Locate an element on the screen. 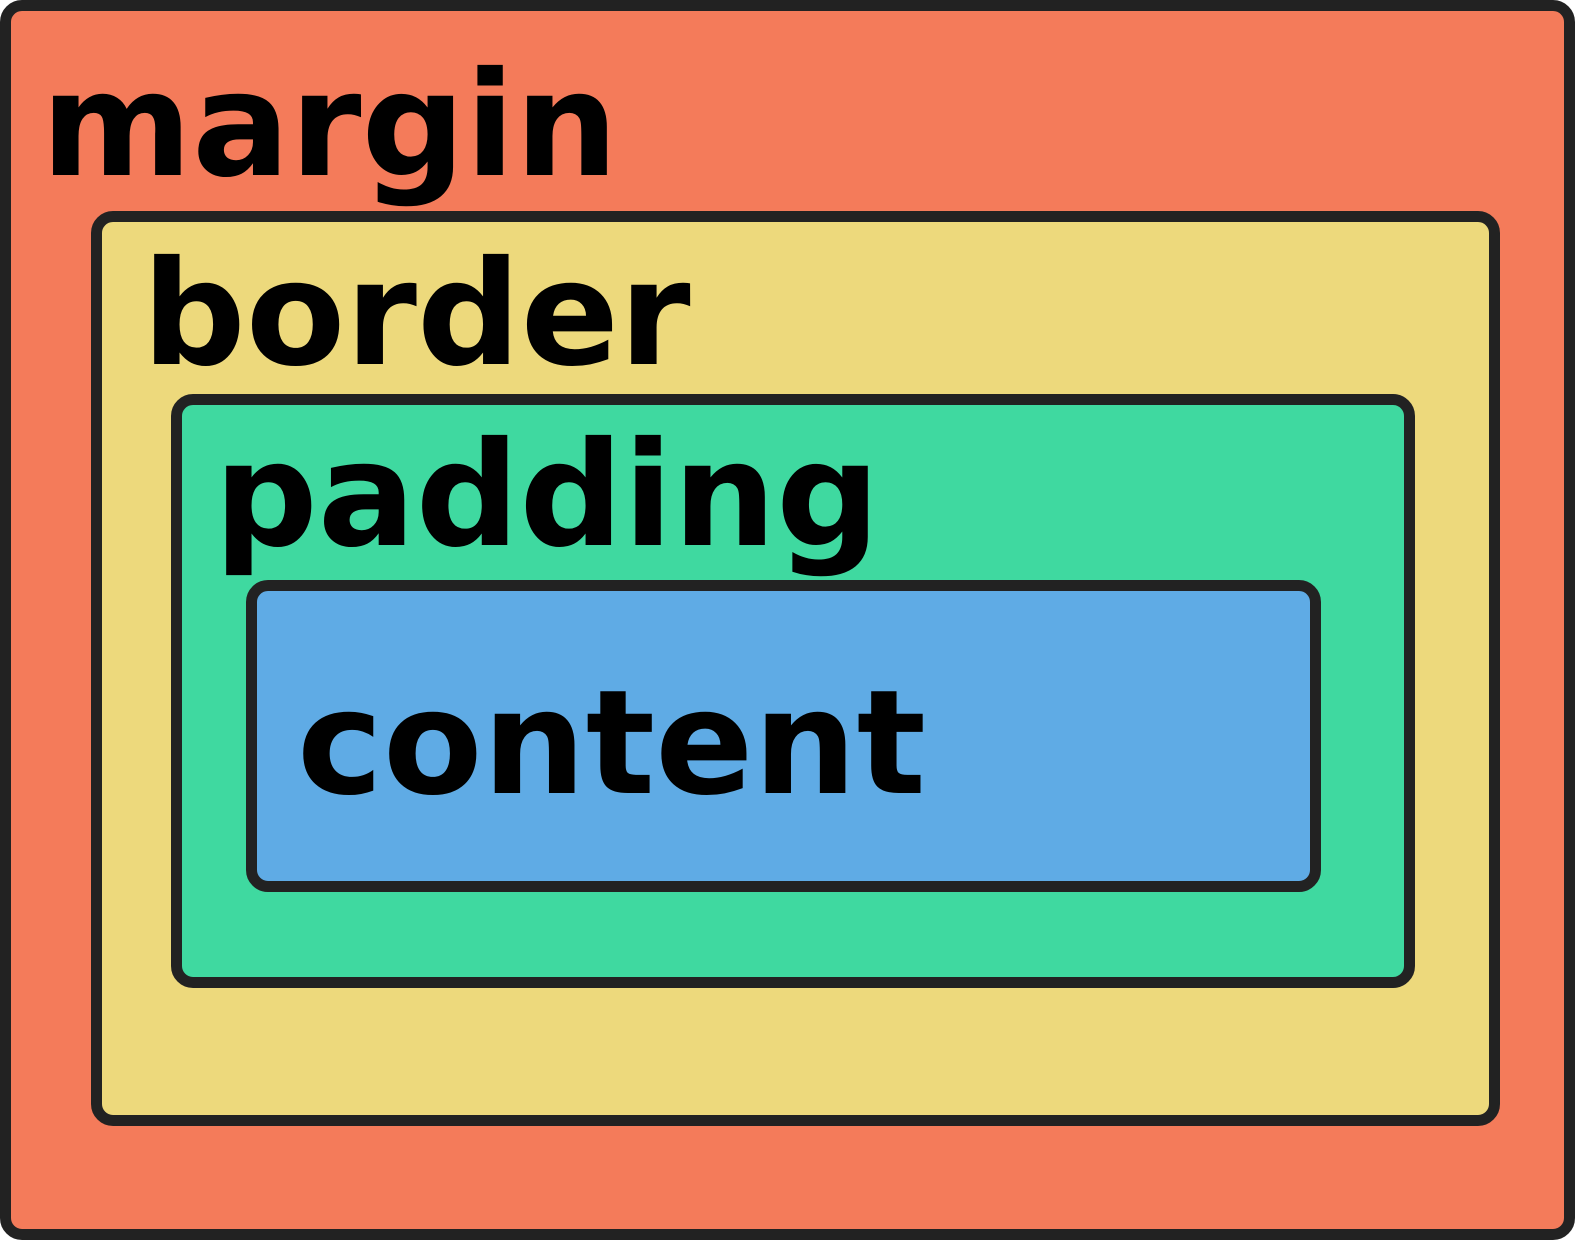  padding-label: padding is located at coordinates (547, 495).